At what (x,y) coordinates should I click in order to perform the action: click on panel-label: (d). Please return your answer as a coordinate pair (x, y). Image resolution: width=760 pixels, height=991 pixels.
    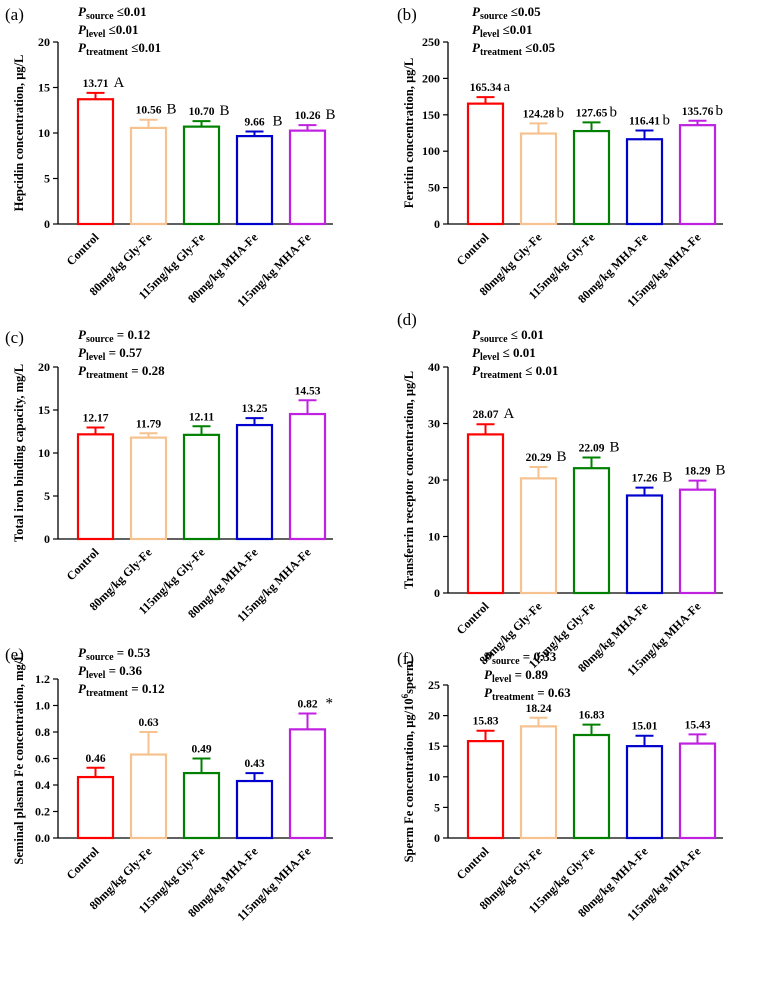
    Looking at the image, I should click on (407, 319).